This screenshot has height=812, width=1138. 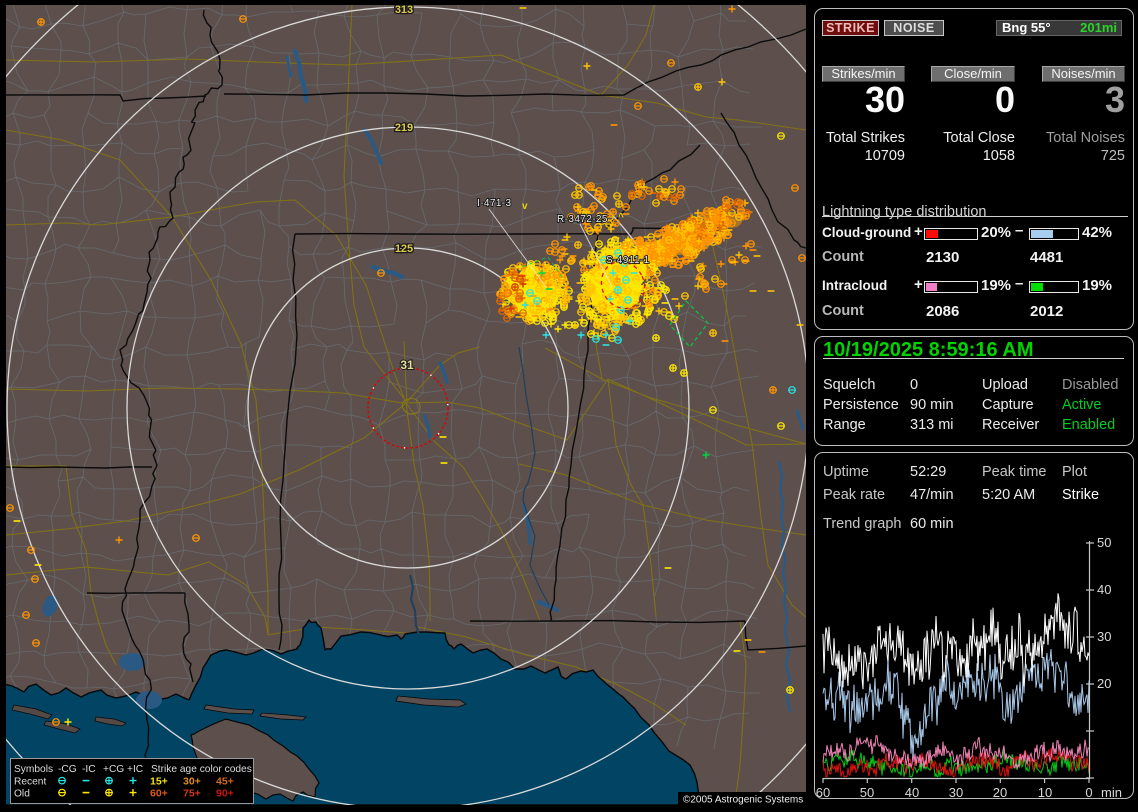 I want to click on svg-text: Strike age color codes, so click(x=201, y=769).